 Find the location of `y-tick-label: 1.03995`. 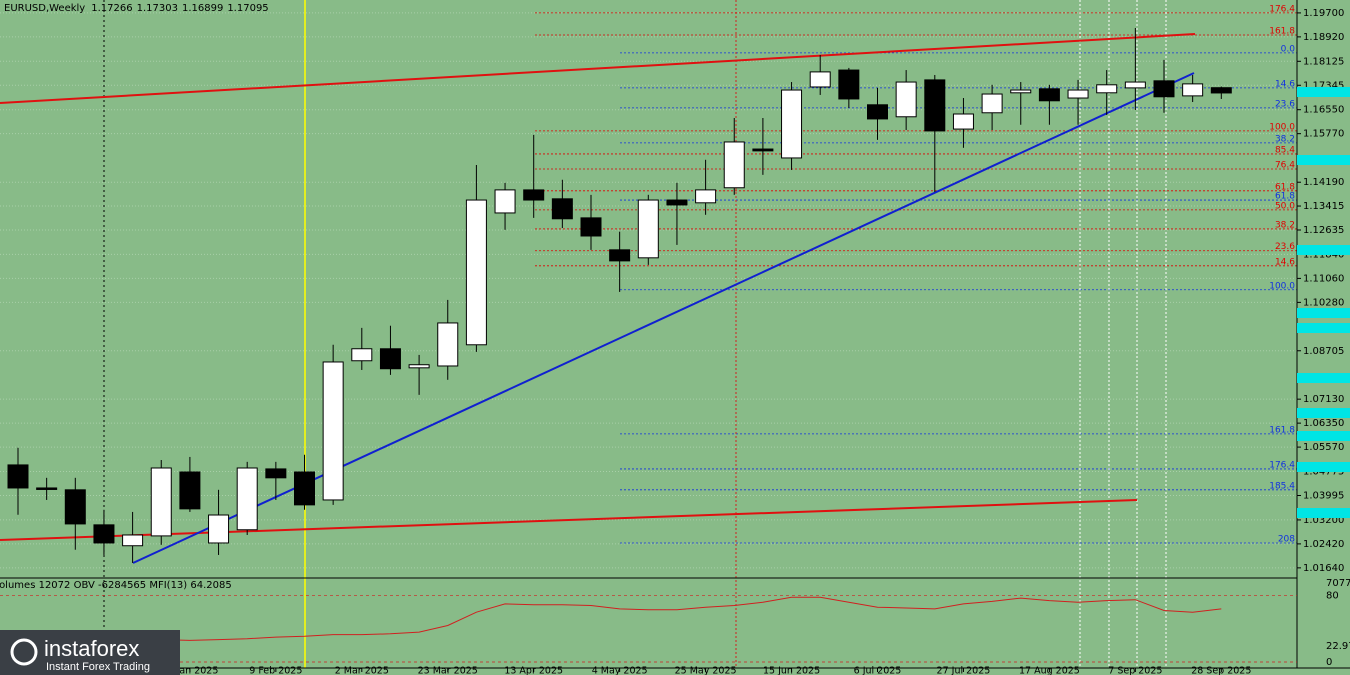

y-tick-label: 1.03995 is located at coordinates (1323, 495).